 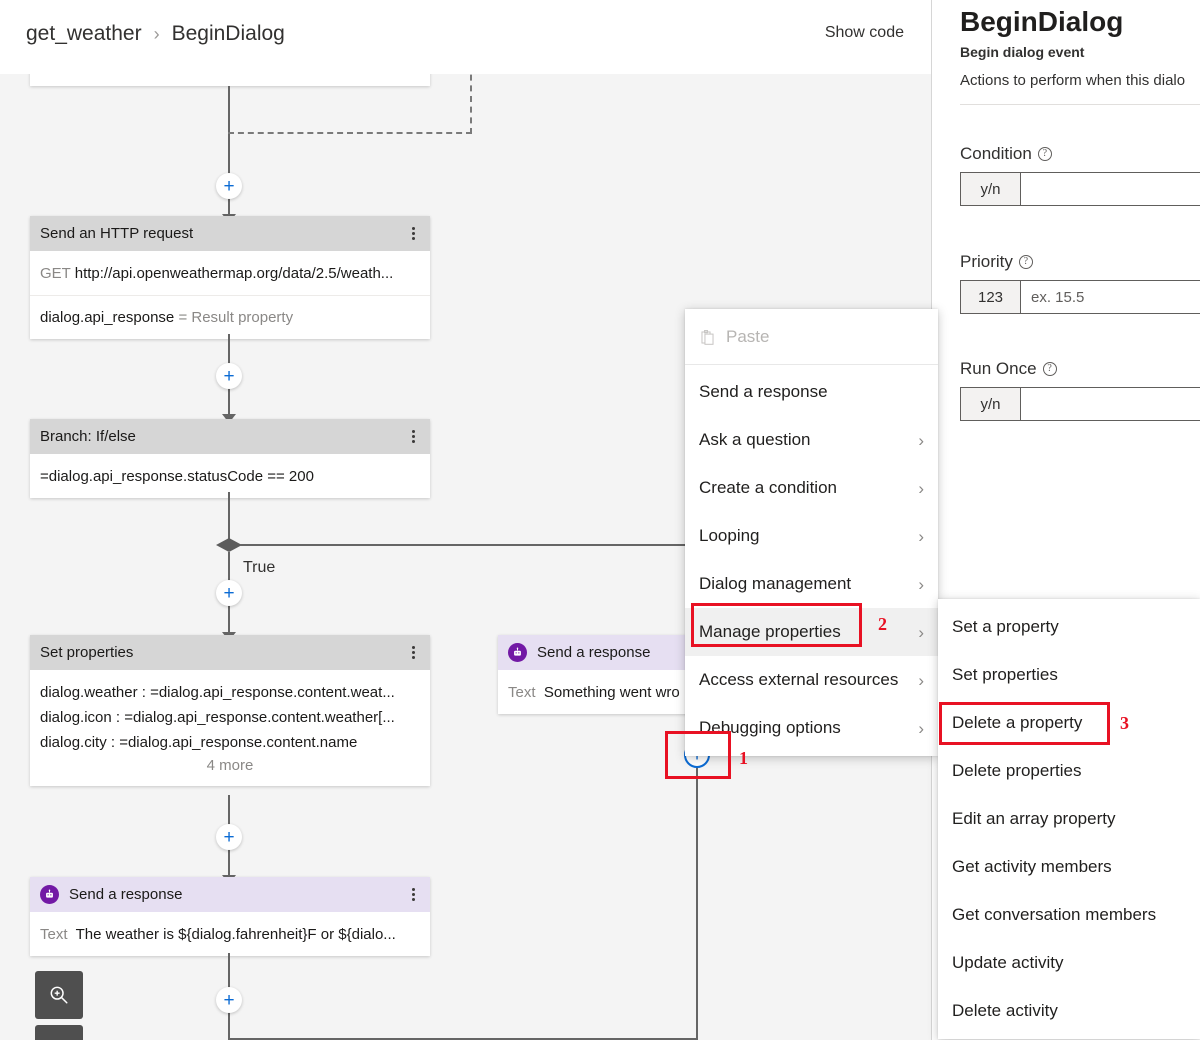 I want to click on panel-title: BeginDialog, so click(x=1042, y=21).